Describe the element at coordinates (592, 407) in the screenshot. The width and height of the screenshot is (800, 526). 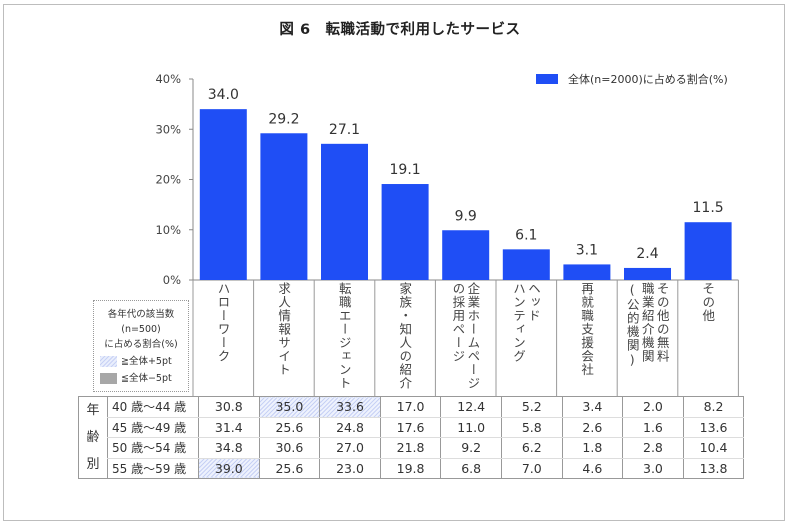
I see `table-cell: 3.4` at that location.